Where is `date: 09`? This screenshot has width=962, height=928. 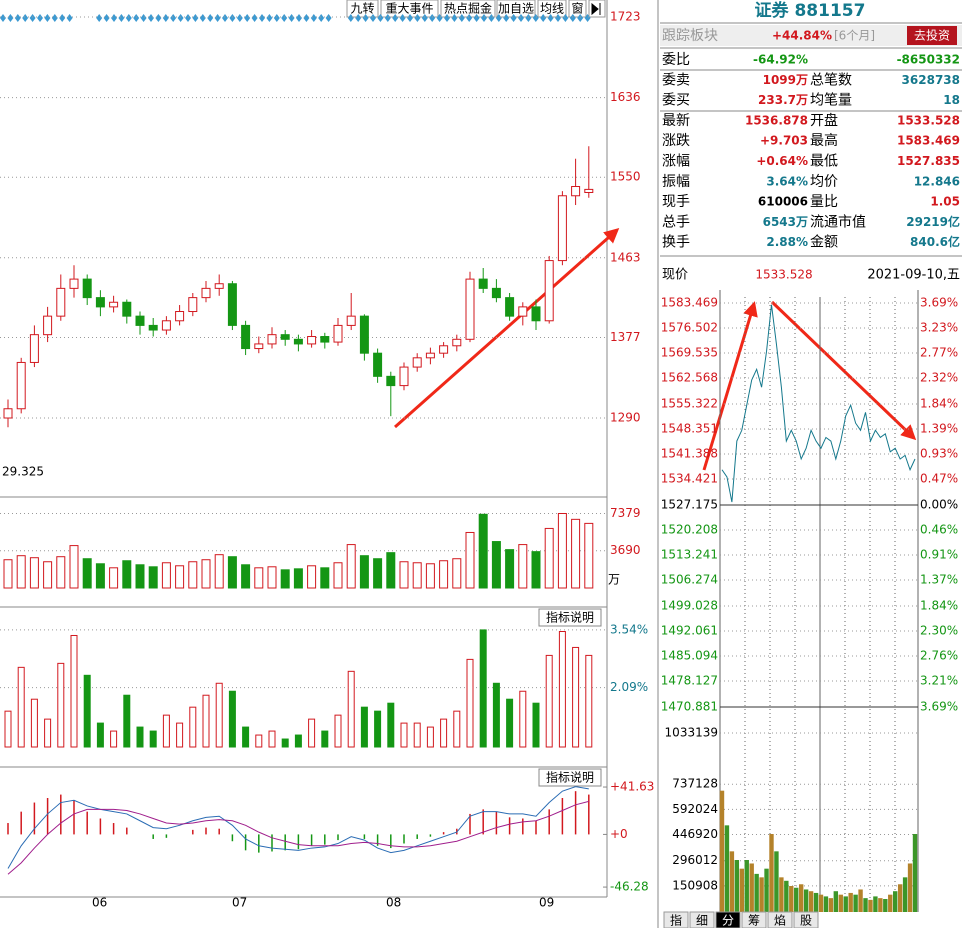 date: 09 is located at coordinates (546, 903).